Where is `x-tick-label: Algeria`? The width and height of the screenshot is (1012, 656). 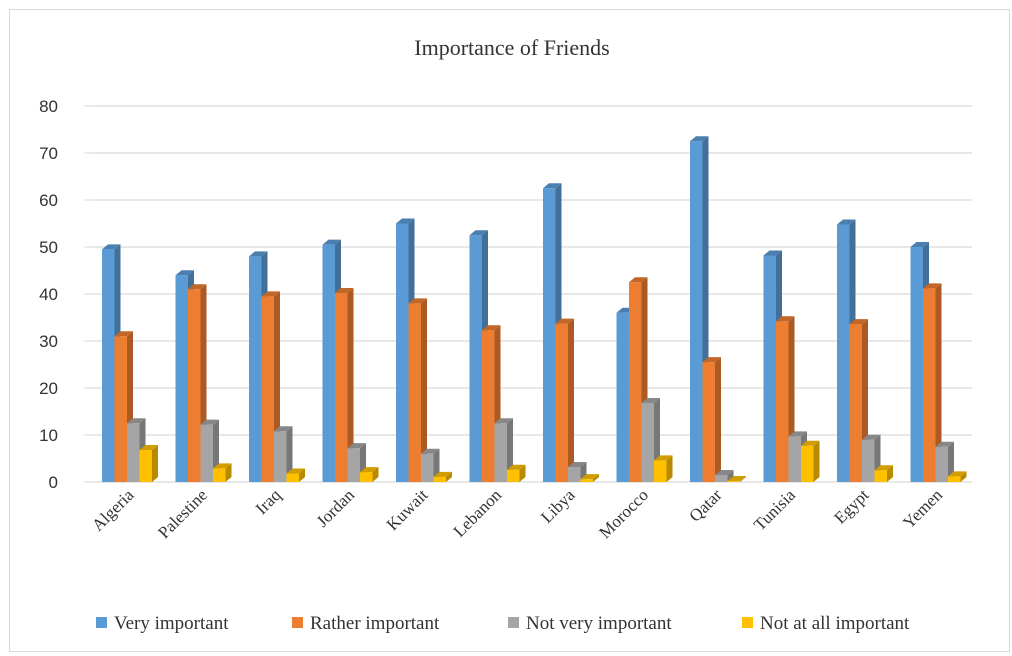
x-tick-label: Algeria is located at coordinates (113, 510).